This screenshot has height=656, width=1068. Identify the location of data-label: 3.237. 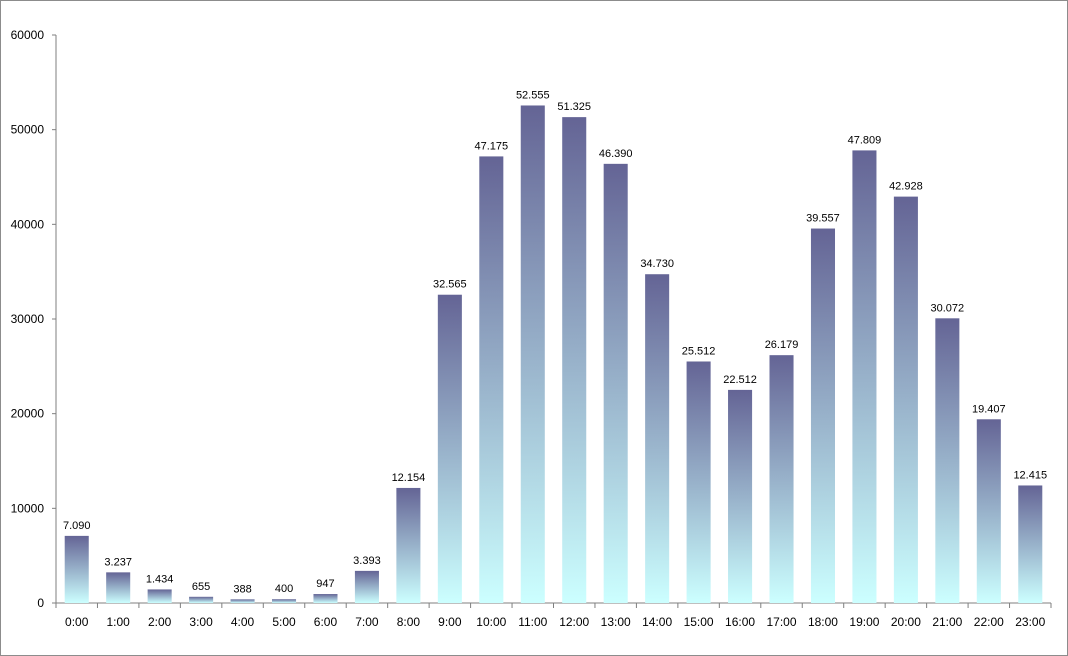
(118, 562).